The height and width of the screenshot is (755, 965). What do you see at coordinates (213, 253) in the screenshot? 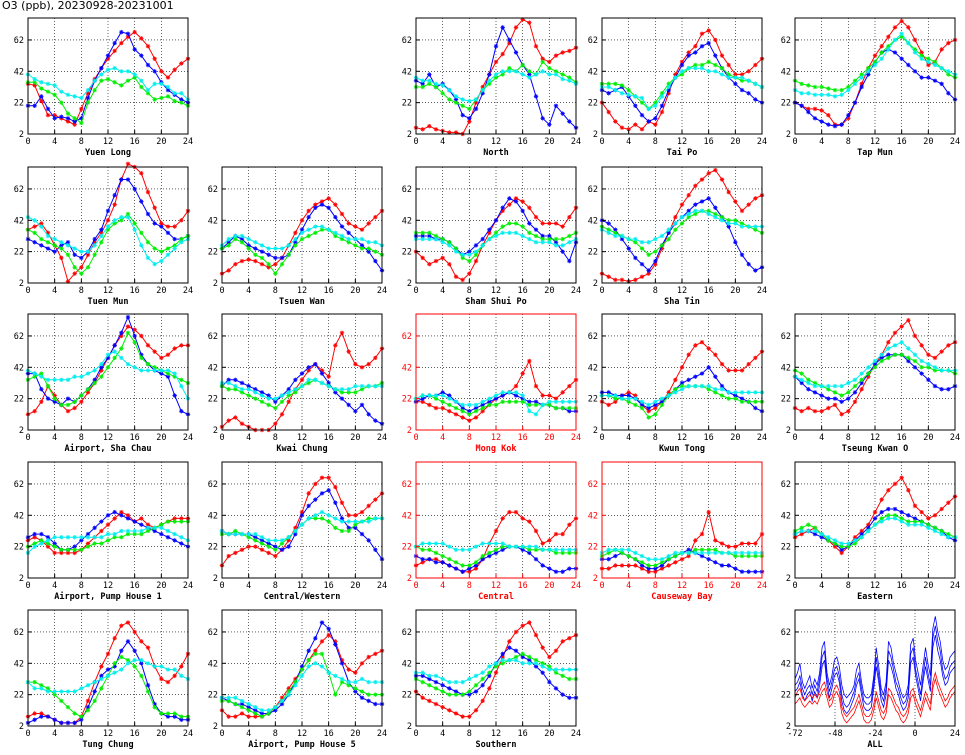
I see `y-tick-label: 22` at bounding box center [213, 253].